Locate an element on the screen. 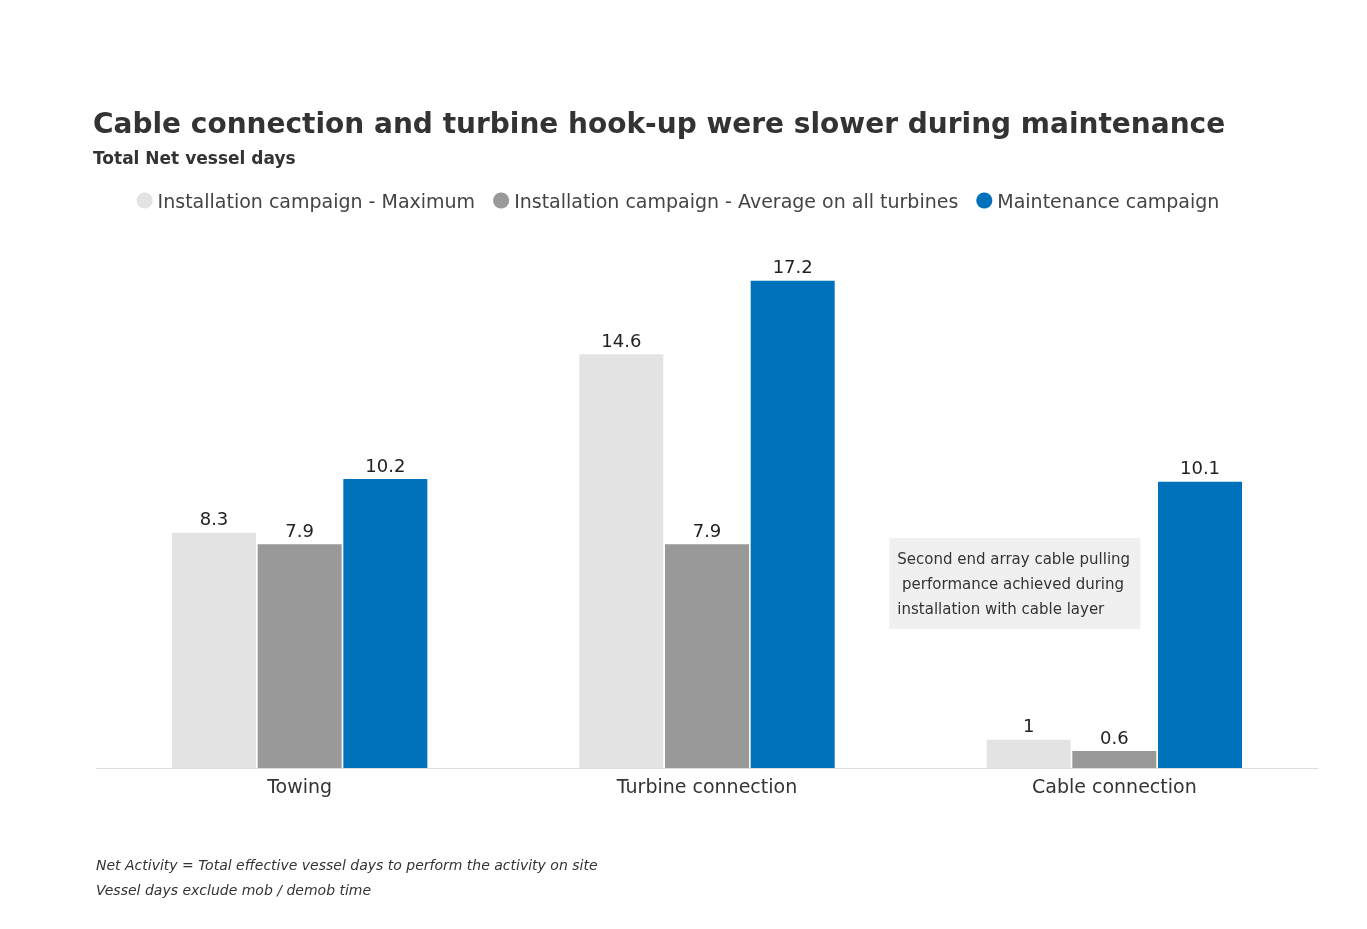  data-label: 8.3 is located at coordinates (214, 519).